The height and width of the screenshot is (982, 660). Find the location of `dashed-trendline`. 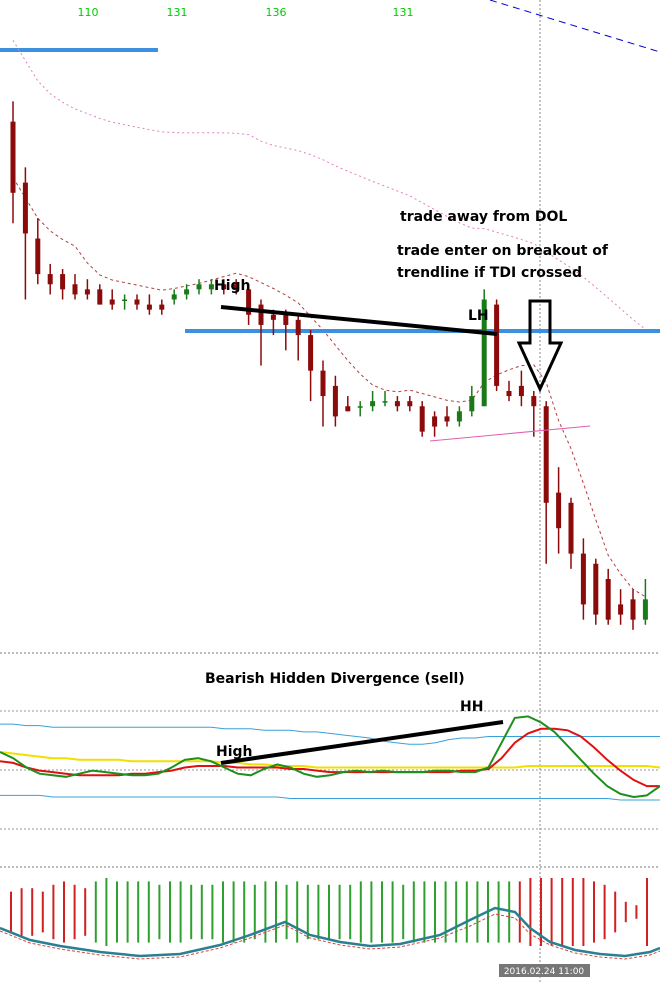

dashed-trendline is located at coordinates (574, 26).